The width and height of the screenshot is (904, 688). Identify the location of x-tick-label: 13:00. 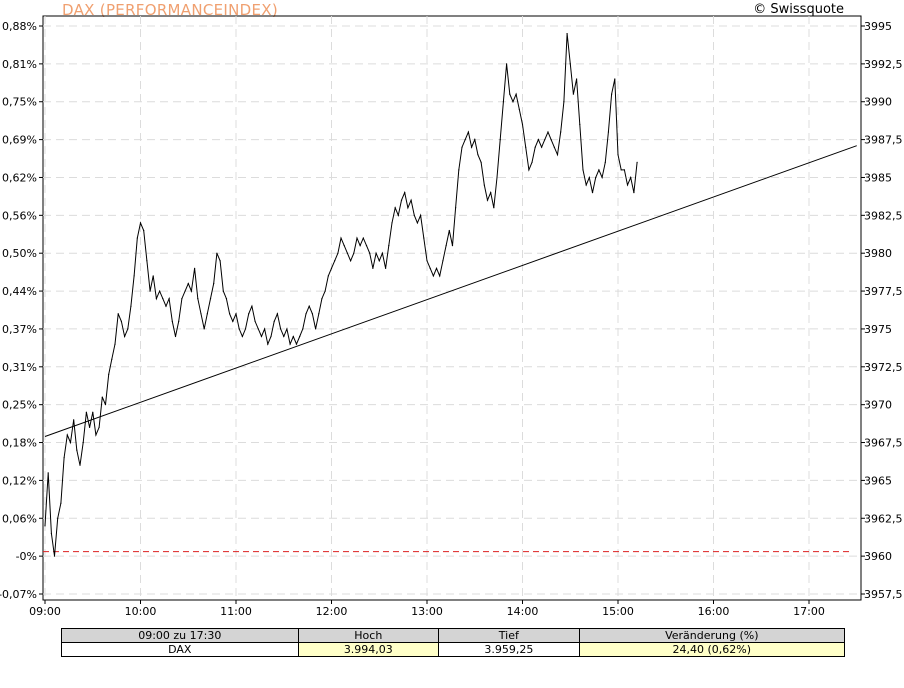
(427, 611).